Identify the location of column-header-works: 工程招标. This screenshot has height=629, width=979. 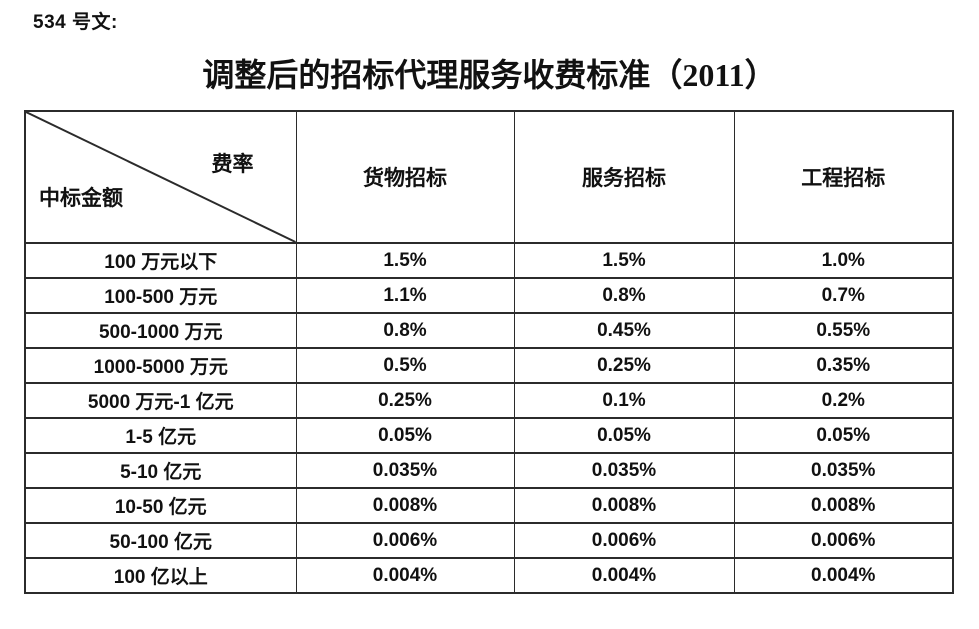
(843, 177).